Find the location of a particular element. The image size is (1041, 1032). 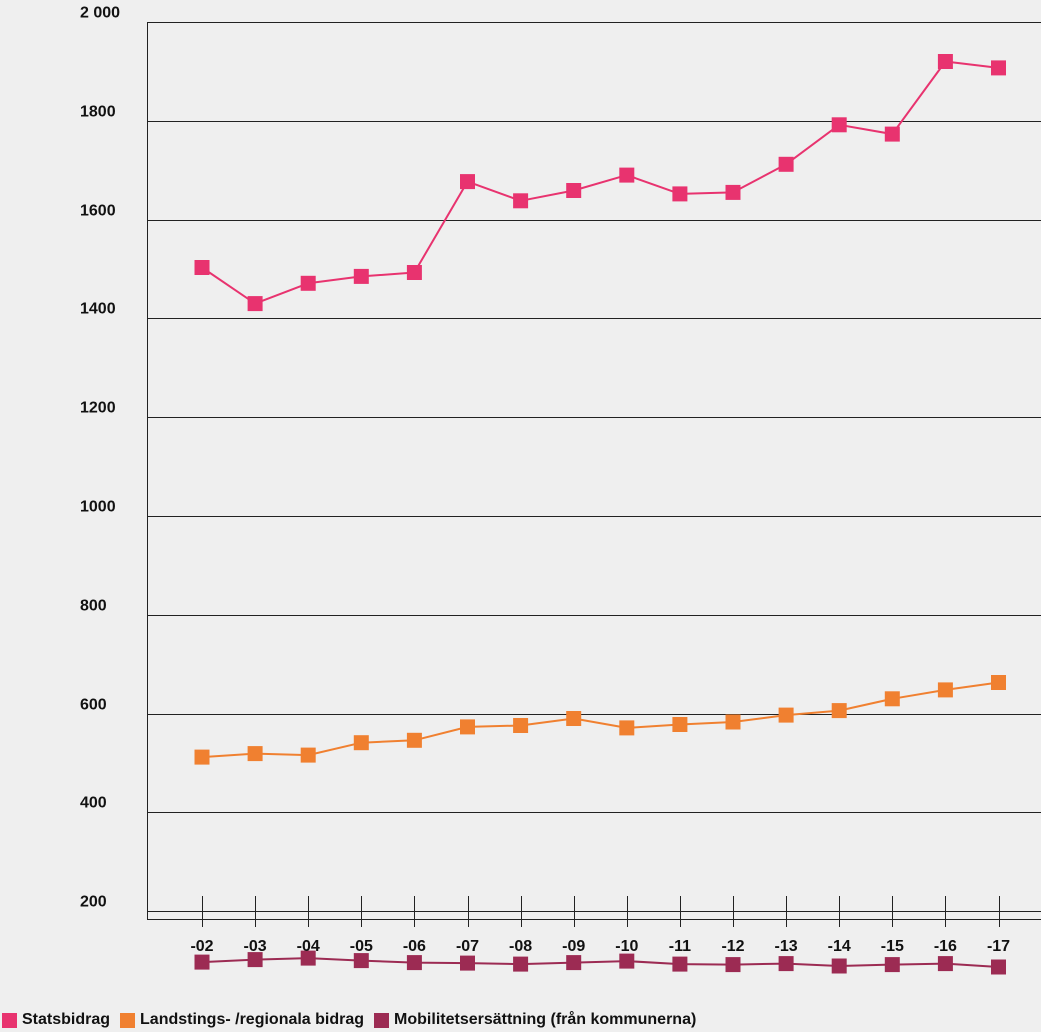

x-tick-label: -03 is located at coordinates (255, 946).